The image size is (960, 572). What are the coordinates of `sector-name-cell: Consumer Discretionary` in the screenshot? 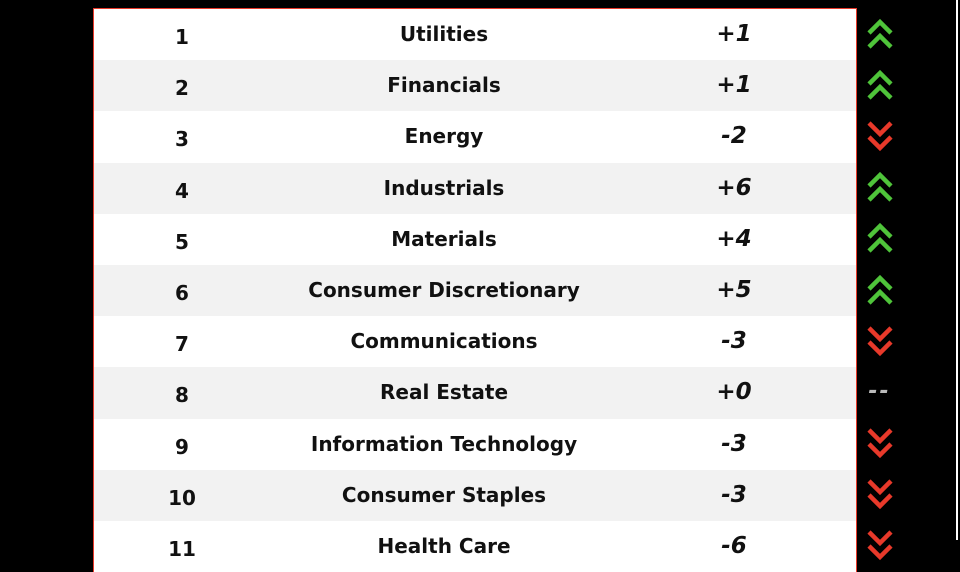 It's located at (444, 289).